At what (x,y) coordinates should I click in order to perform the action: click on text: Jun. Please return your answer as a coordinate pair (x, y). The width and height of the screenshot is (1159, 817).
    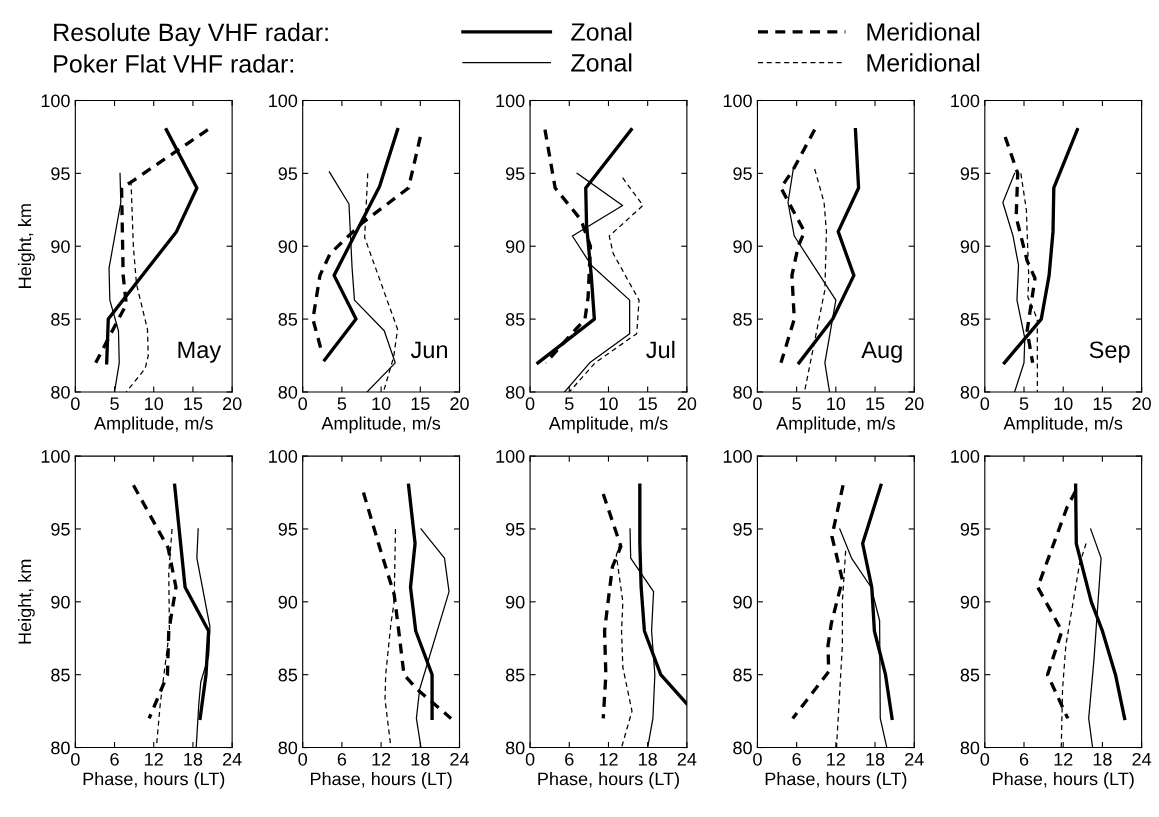
    Looking at the image, I should click on (428, 350).